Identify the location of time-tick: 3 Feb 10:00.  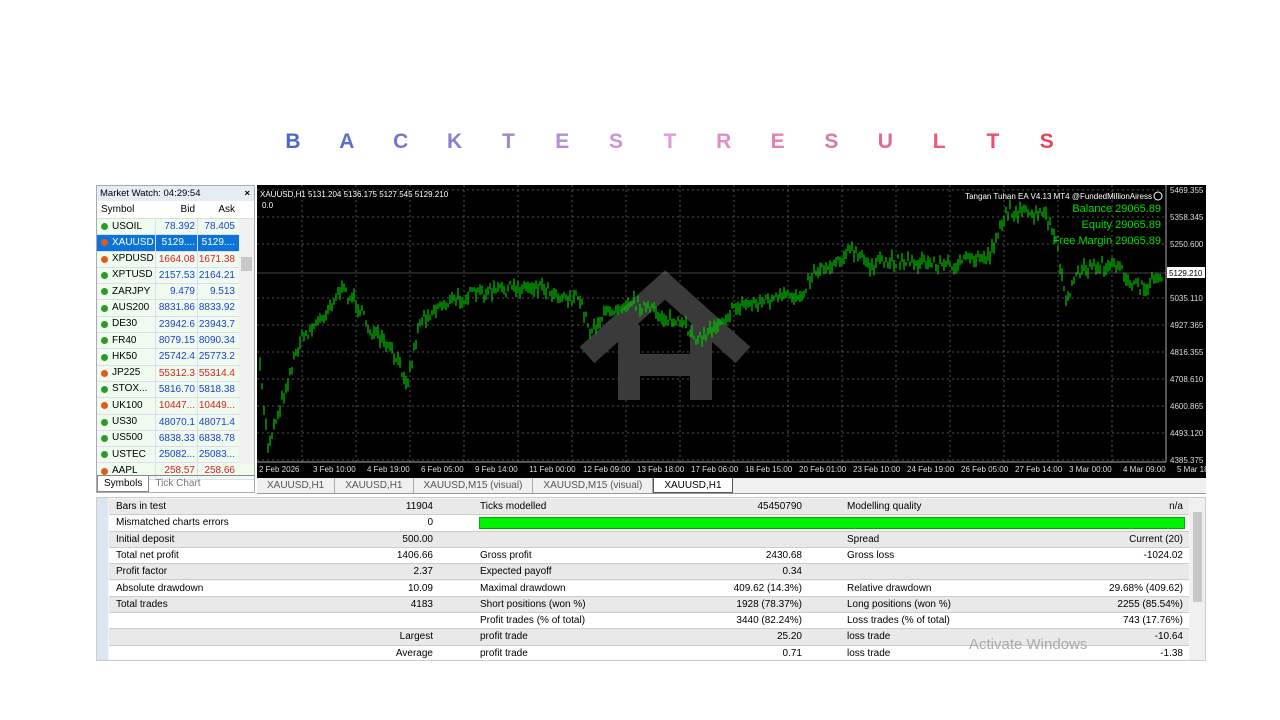
(334, 469).